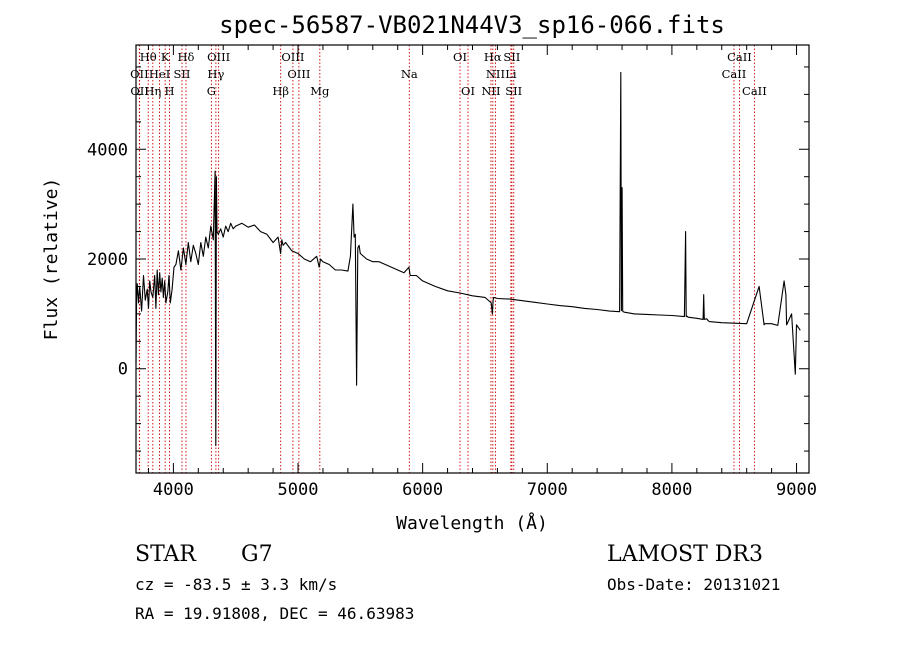  What do you see at coordinates (274, 613) in the screenshot?
I see `coordinates: RA = 19.91808, DEC = 46.63983` at bounding box center [274, 613].